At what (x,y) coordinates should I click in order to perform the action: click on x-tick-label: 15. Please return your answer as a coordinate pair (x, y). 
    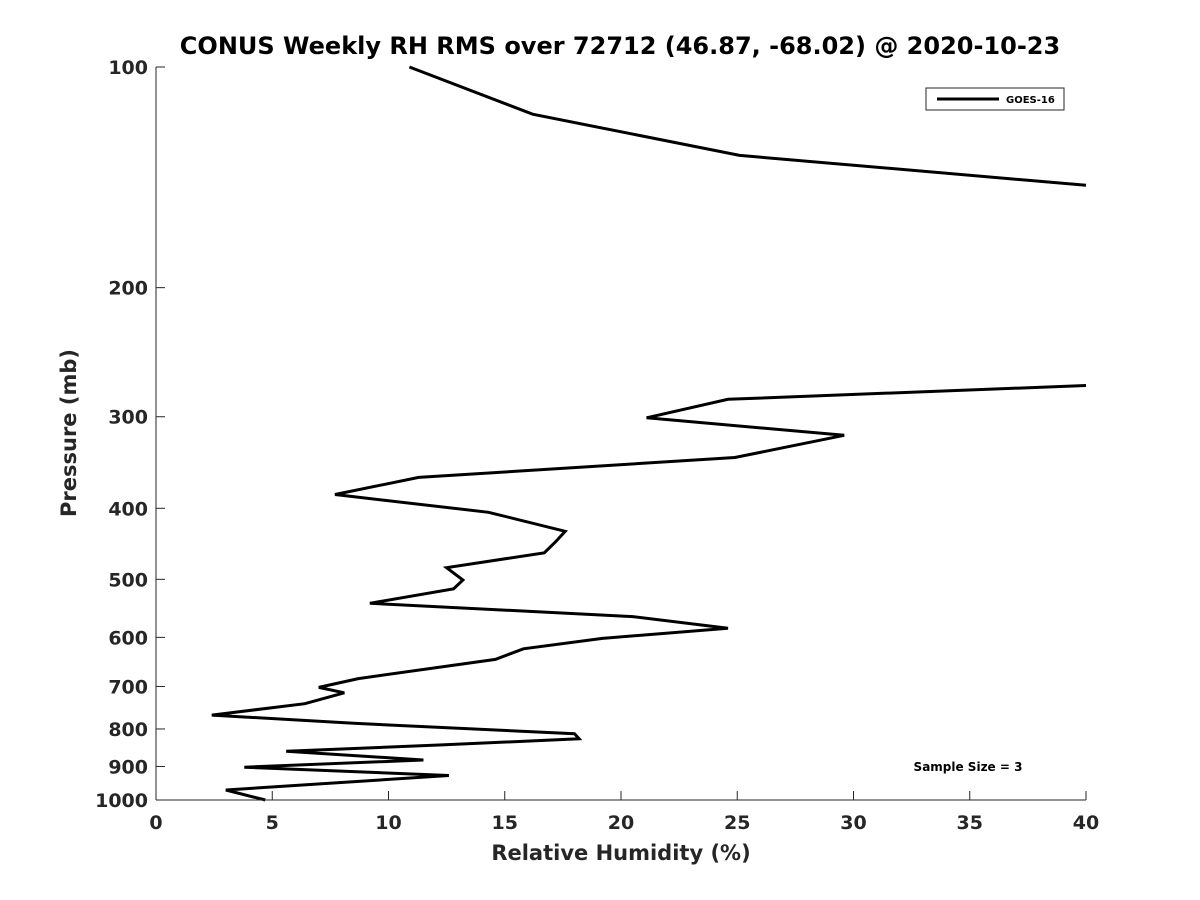
    Looking at the image, I should click on (505, 823).